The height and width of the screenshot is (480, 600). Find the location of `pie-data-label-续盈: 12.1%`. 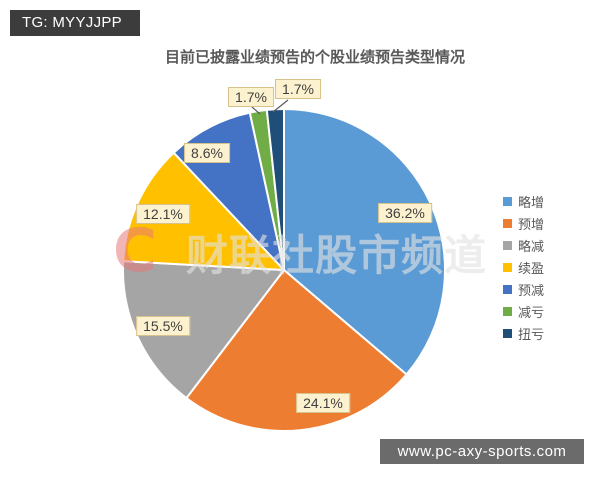

pie-data-label-续盈: 12.1% is located at coordinates (163, 214).